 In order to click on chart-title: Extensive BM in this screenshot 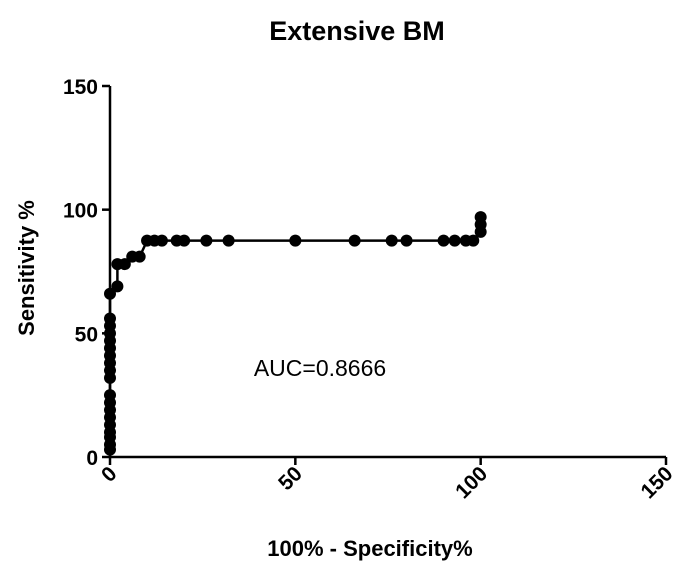, I will do `click(357, 31)`.